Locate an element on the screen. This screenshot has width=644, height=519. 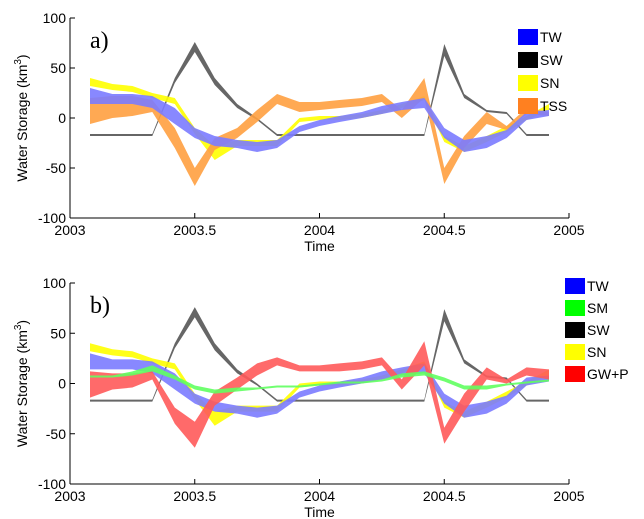
legend: TW SW SN TSS is located at coordinates (542, 71).